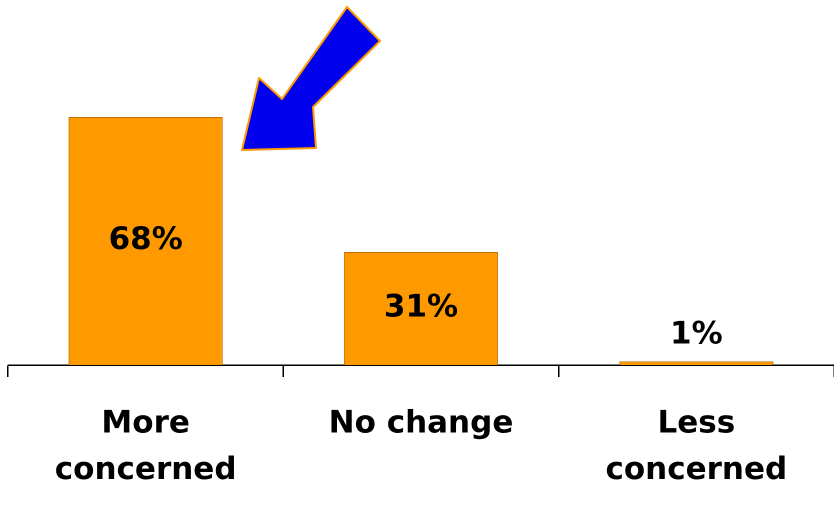 The height and width of the screenshot is (508, 834). Describe the element at coordinates (696, 445) in the screenshot. I see `x-tick-label: Less concerned` at that location.